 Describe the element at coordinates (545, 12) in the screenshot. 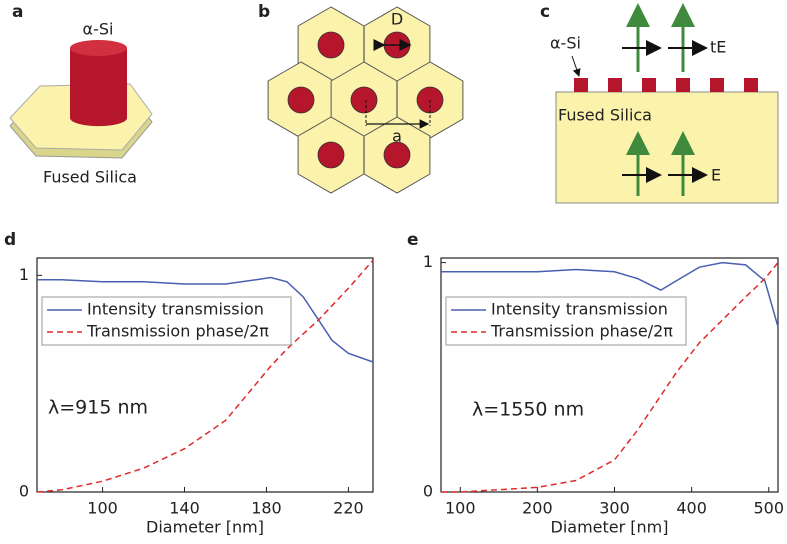

I see `panel-label: c` at that location.